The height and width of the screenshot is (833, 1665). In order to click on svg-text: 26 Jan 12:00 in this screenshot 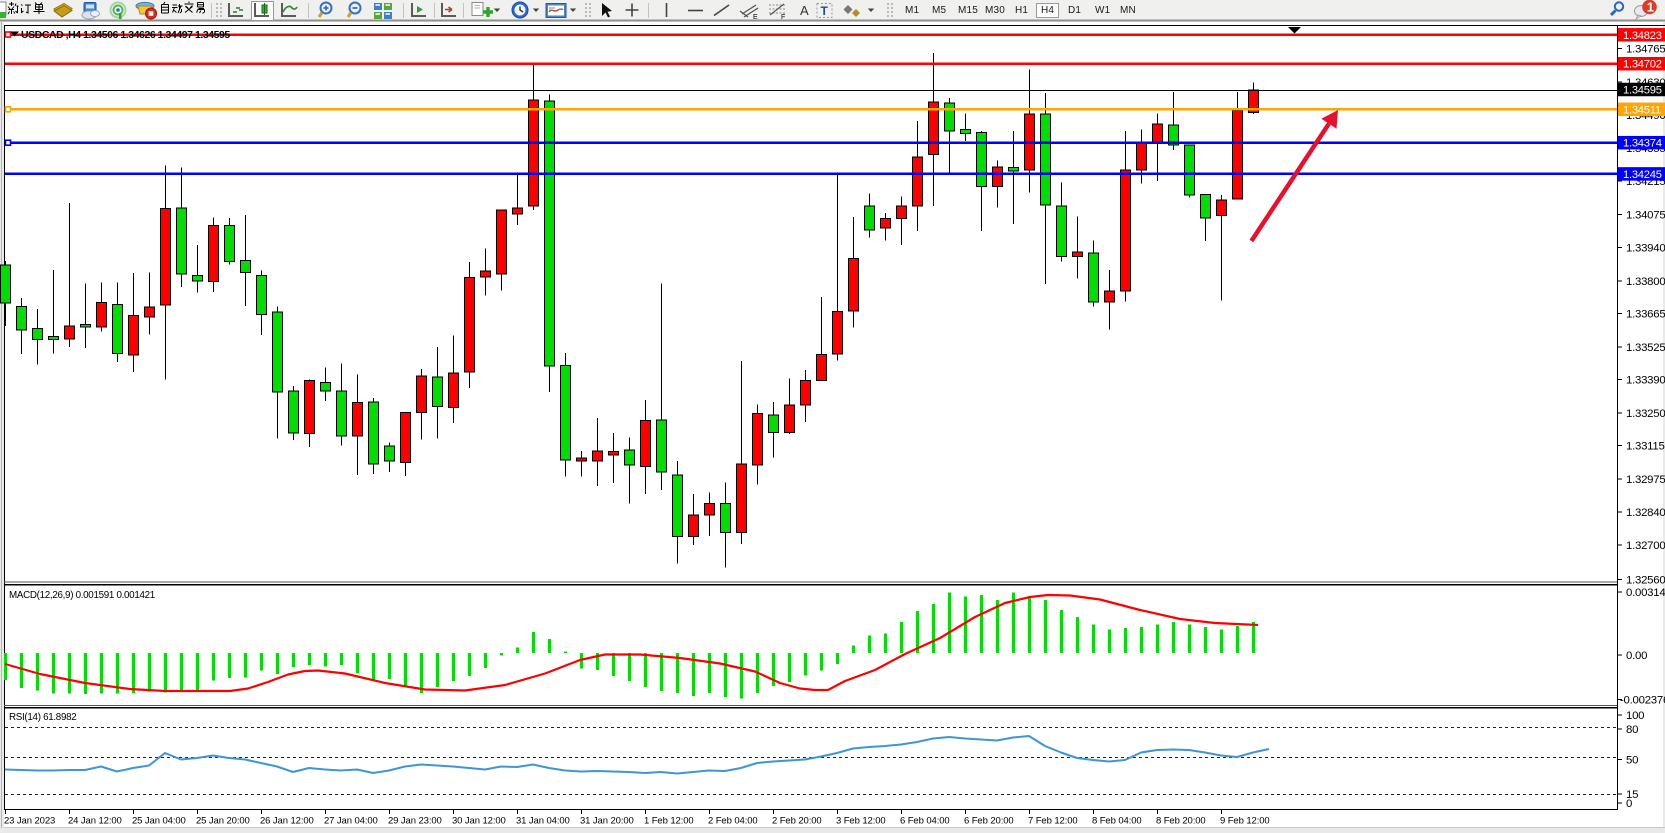, I will do `click(287, 821)`.